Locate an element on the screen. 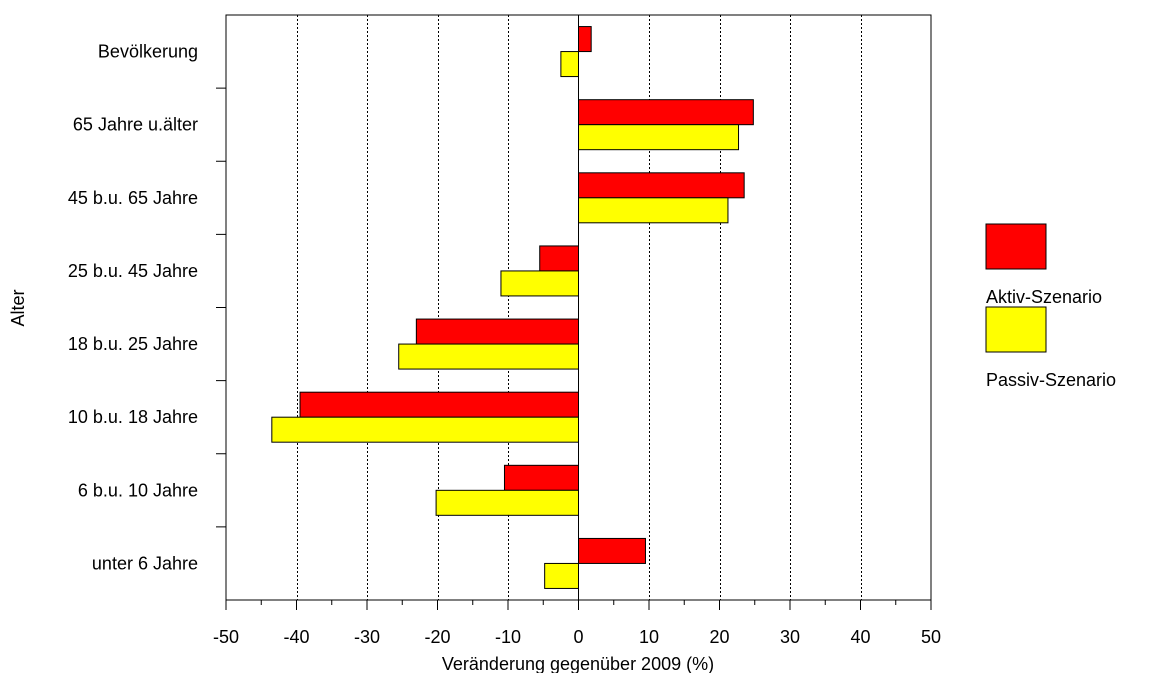 Image resolution: width=1157 pixels, height=673 pixels. category-label: 10 b.u. 18 Jahre is located at coordinates (133, 417).